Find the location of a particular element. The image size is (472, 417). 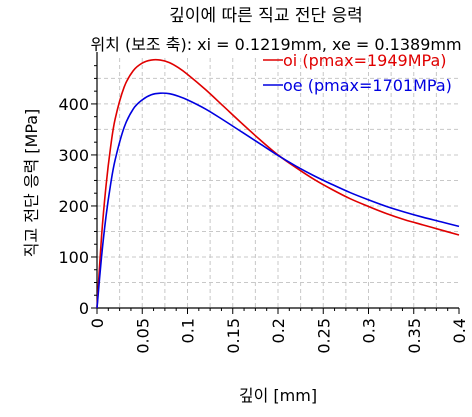

y-tick-label: 300 is located at coordinates (73, 155).